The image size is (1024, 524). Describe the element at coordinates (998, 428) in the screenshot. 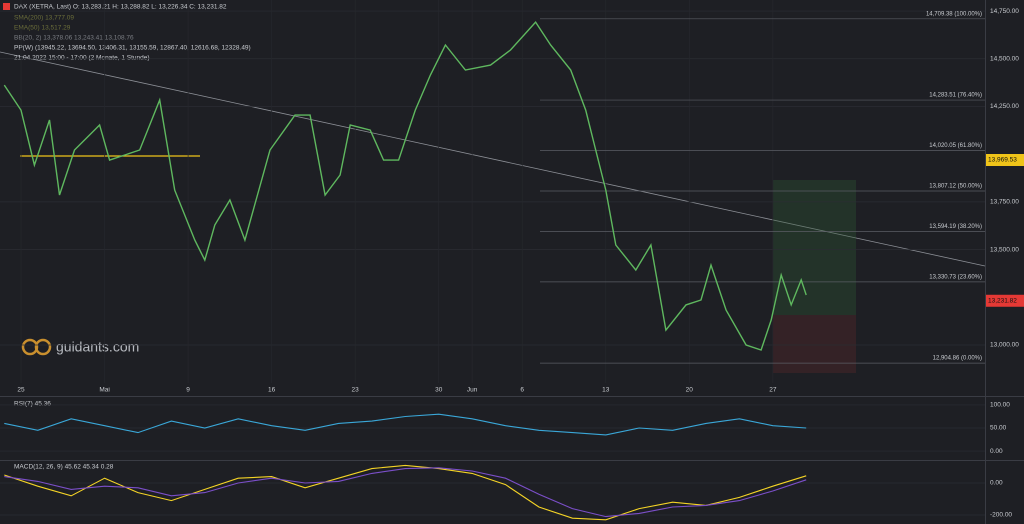

I see `y-tick-label: 50.00` at that location.